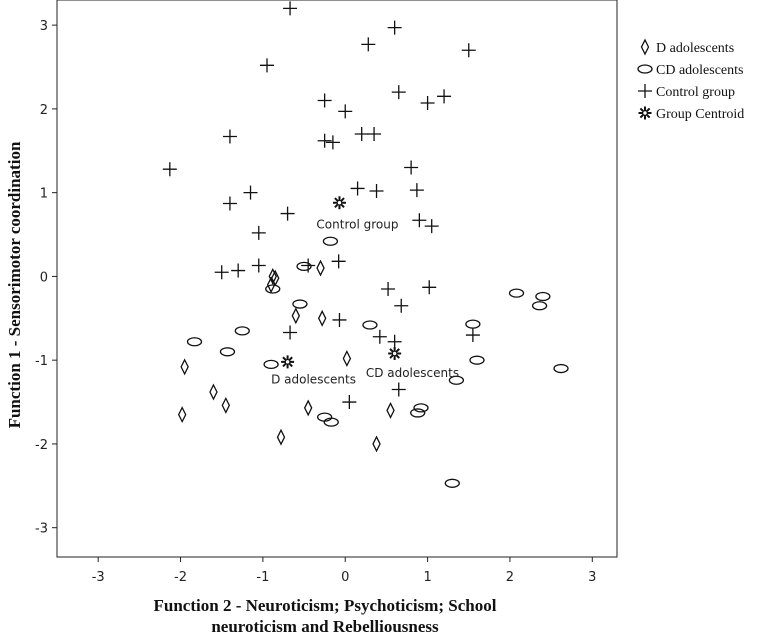  I want to click on y-axis-ticks: -3 -2 -1 0 1 2 3, so click(46, 278).